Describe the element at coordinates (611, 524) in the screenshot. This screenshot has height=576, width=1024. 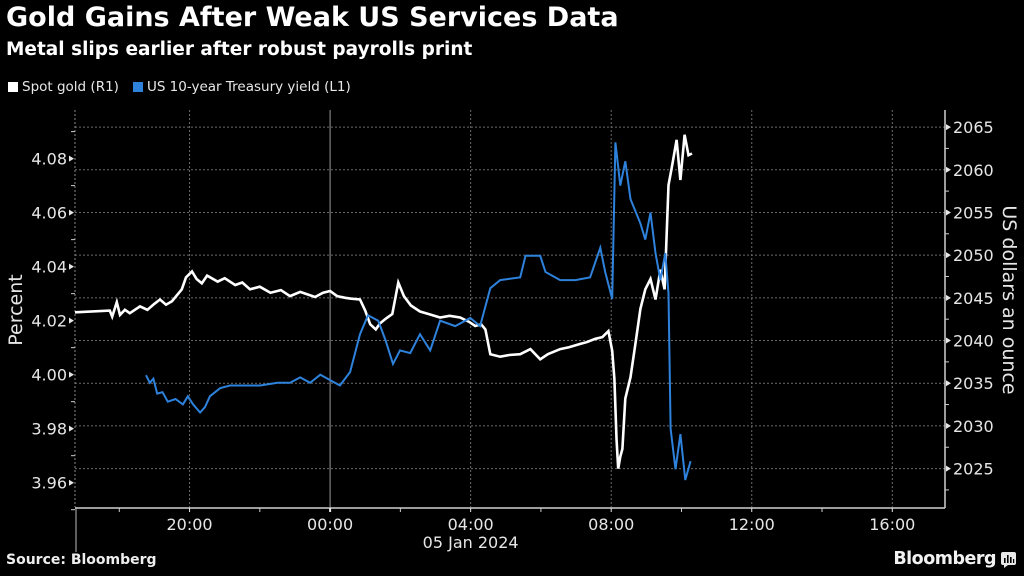
I see `x-tick-label: 08:00` at that location.